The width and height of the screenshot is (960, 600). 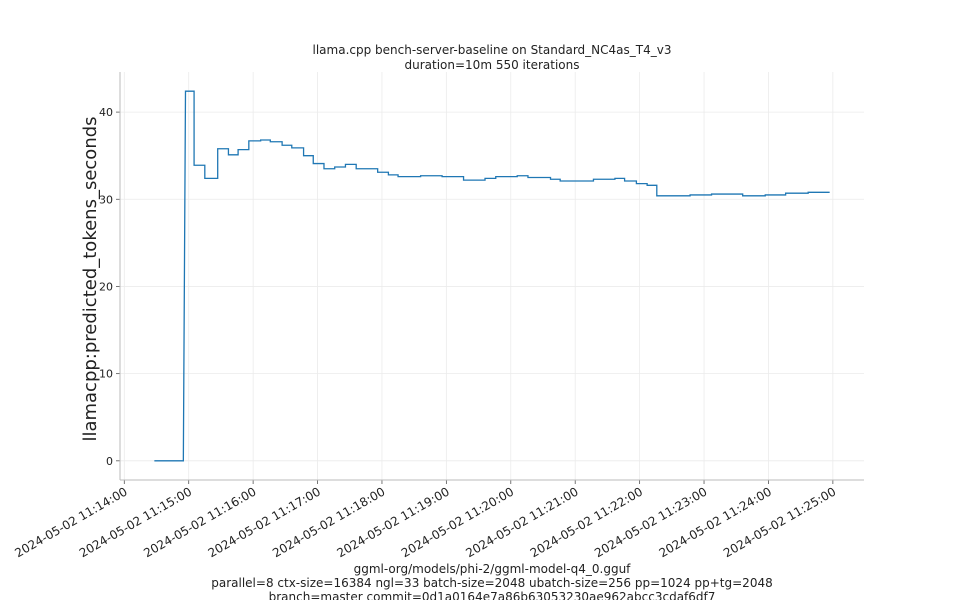 What do you see at coordinates (779, 522) in the screenshot?
I see `x-tick-label: 2024-05-02 11:25:00` at bounding box center [779, 522].